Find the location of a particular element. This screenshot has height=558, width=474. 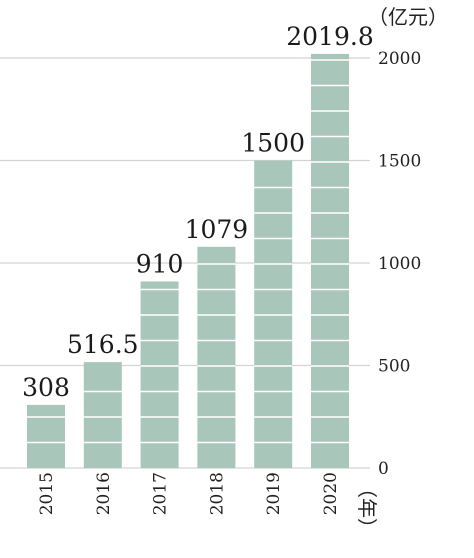

bar-rect-2016 is located at coordinates (102, 415).